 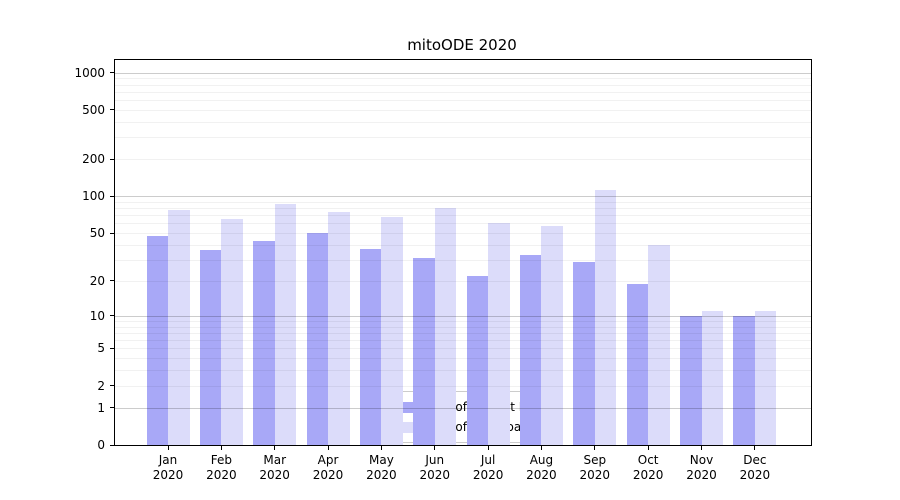 I want to click on x-tick-label-line: Jan, so click(x=168, y=460).